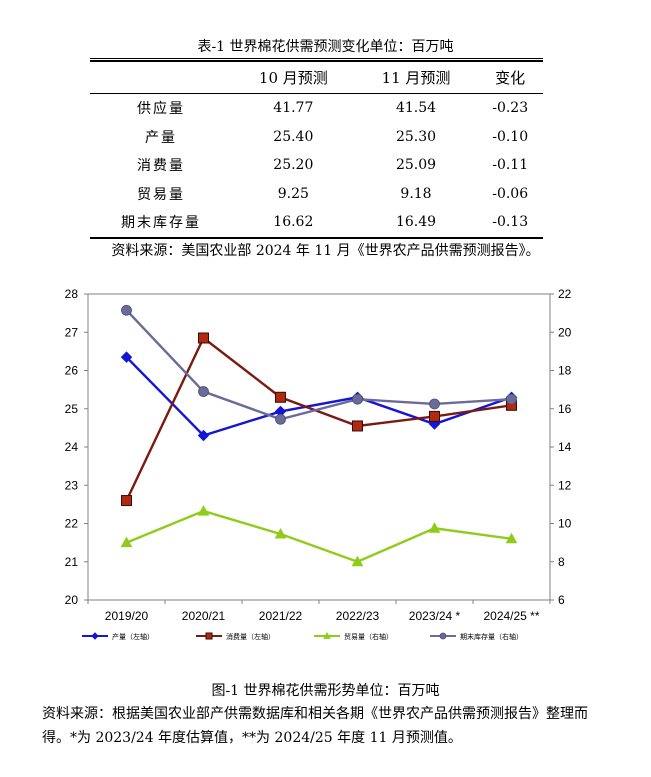 The height and width of the screenshot is (777, 651). What do you see at coordinates (510, 136) in the screenshot?
I see `cell-change: -0.10` at bounding box center [510, 136].